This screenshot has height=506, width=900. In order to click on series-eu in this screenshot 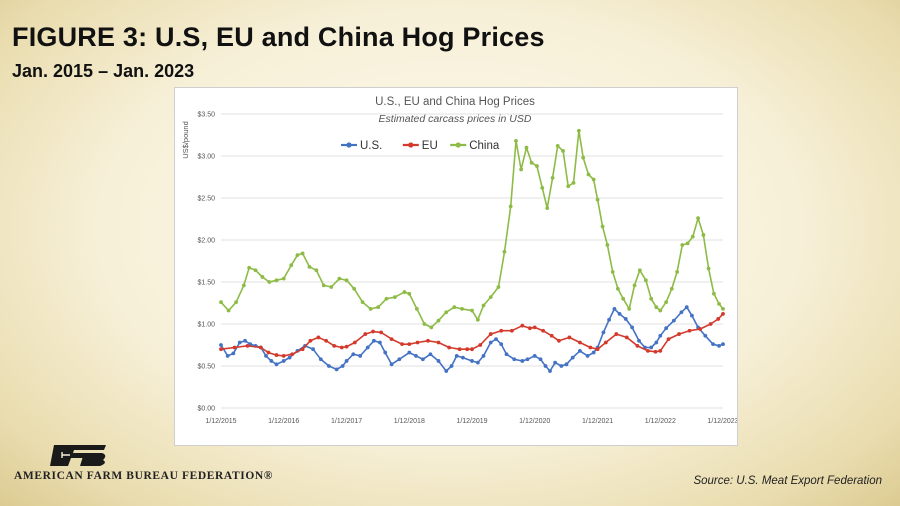, I will do `click(472, 335)`.